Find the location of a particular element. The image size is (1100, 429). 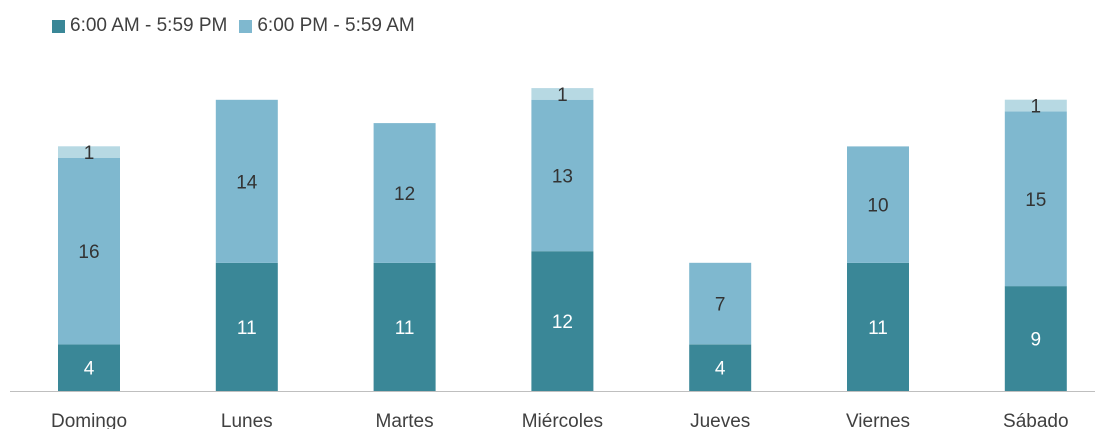

data-label-viernes-series-1: 10 is located at coordinates (877, 206).